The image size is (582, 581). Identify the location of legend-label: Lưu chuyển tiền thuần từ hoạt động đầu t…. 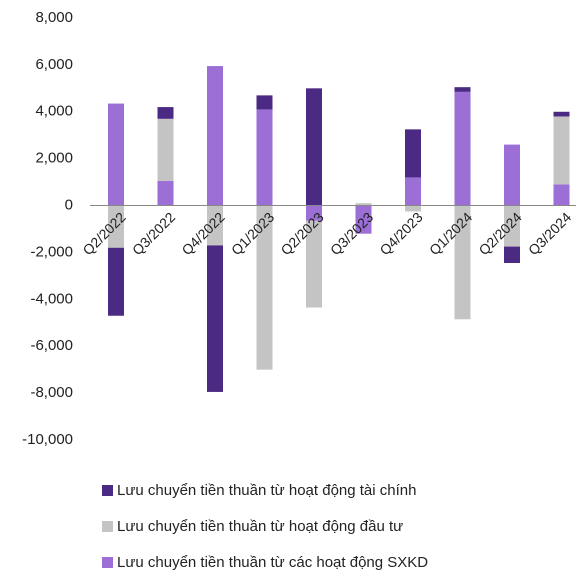
(260, 526).